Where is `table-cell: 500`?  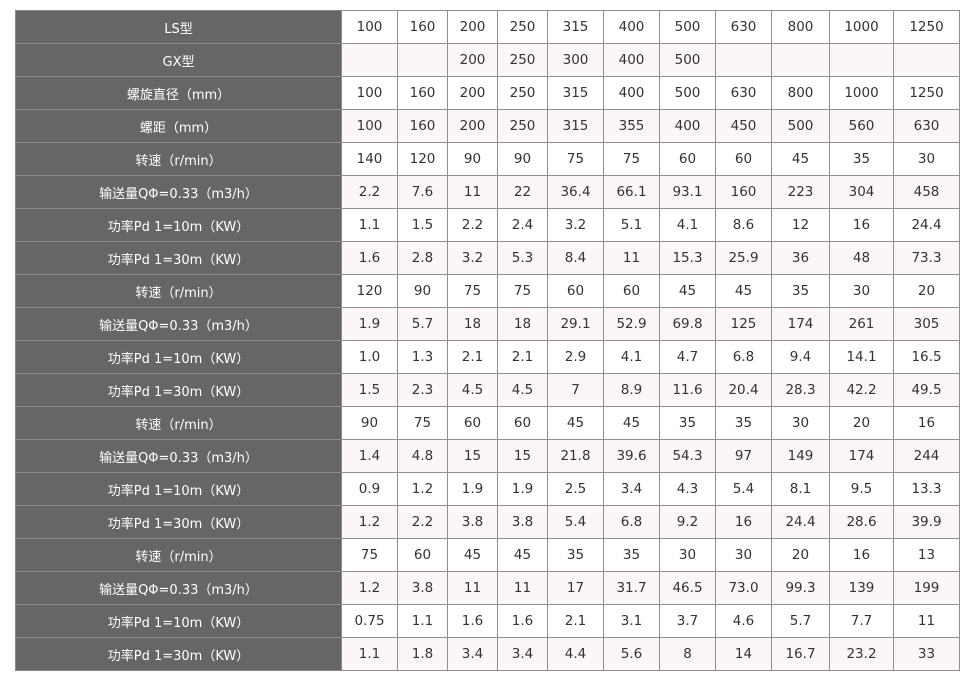
table-cell: 500 is located at coordinates (687, 27).